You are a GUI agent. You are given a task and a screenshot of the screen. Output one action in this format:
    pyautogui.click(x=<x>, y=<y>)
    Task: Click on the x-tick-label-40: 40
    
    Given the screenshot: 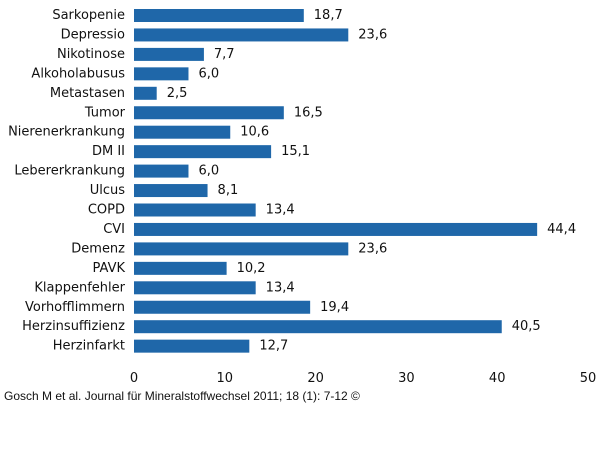 What is the action you would take?
    pyautogui.click(x=497, y=378)
    